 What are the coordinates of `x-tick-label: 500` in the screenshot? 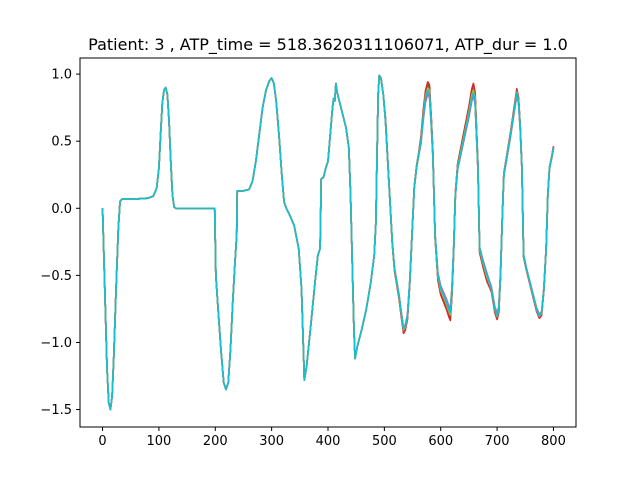 It's located at (384, 441).